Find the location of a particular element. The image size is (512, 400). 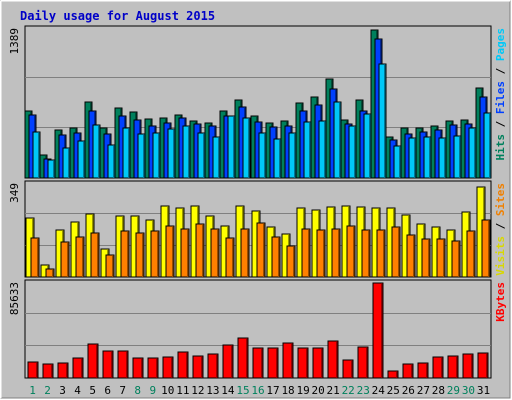

bar-kbytes-day-12-shade is located at coordinates (202, 367).